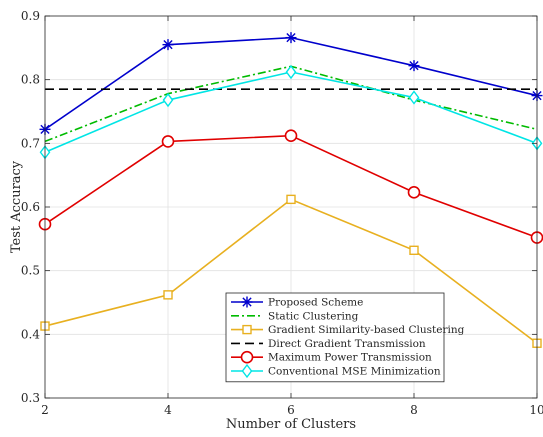 This screenshot has height=437, width=543. Describe the element at coordinates (536, 410) in the screenshot. I see `x-tick-label: 10` at that location.